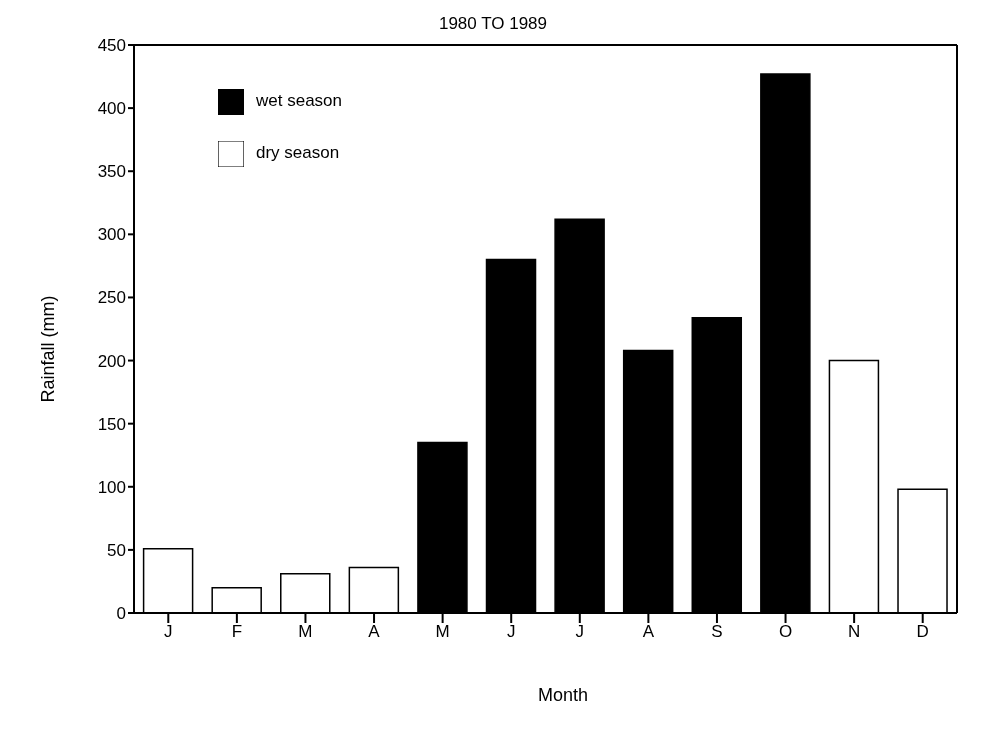 This screenshot has height=736, width=1004. What do you see at coordinates (111, 46) in the screenshot?
I see `y-tick-label: 450` at bounding box center [111, 46].